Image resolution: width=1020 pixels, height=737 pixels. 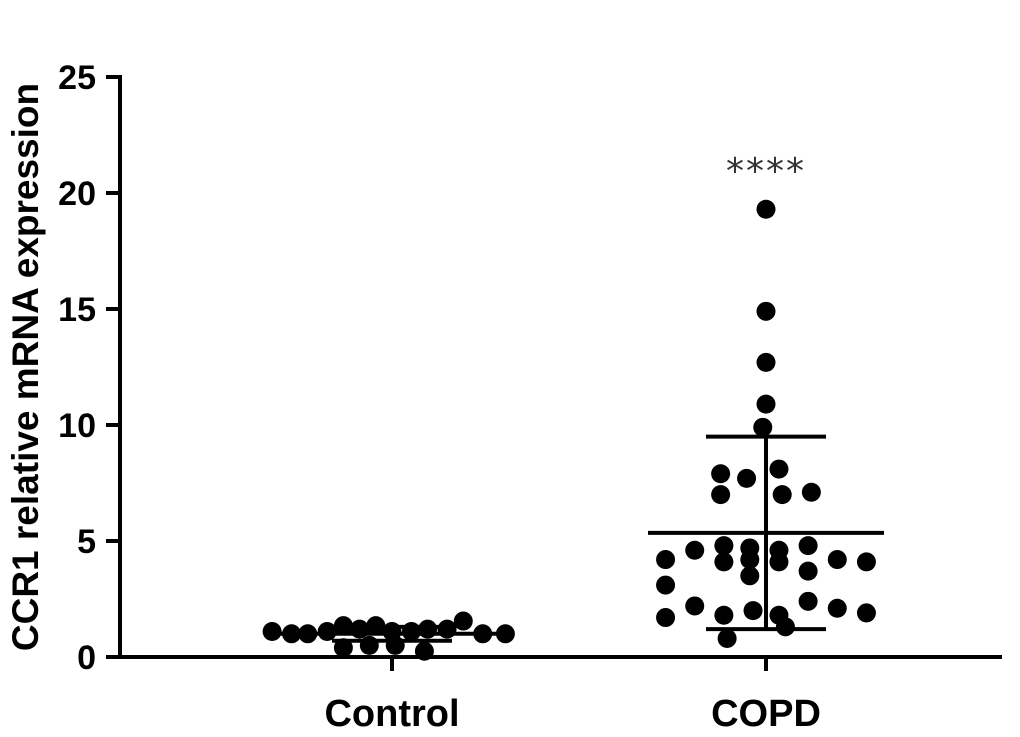 I want to click on y-tick-label: 15, so click(x=77, y=310).